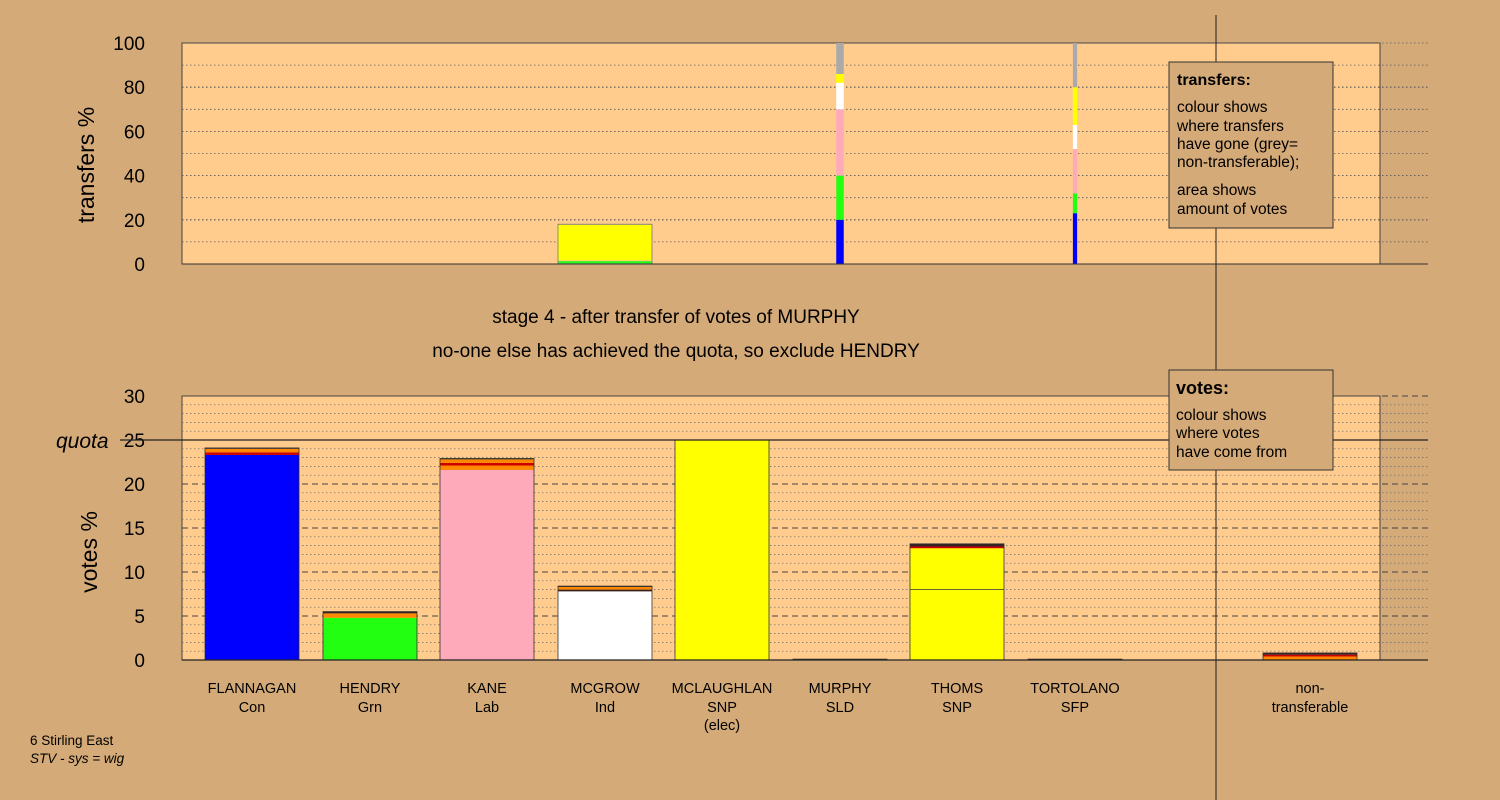  Describe the element at coordinates (1214, 80) in the screenshot. I see `transfers-legend-title: transfers:` at that location.